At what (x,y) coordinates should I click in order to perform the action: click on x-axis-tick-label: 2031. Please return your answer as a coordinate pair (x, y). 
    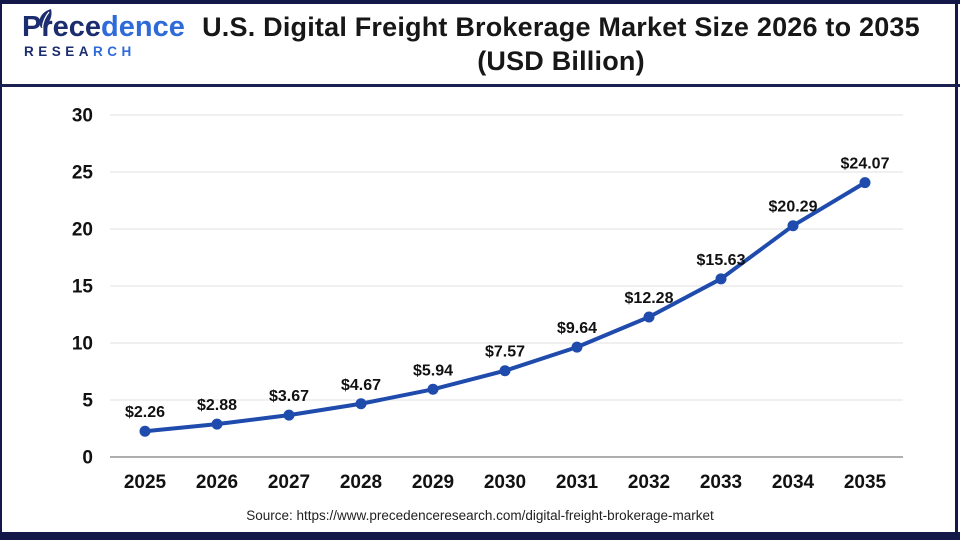
    Looking at the image, I should click on (577, 482).